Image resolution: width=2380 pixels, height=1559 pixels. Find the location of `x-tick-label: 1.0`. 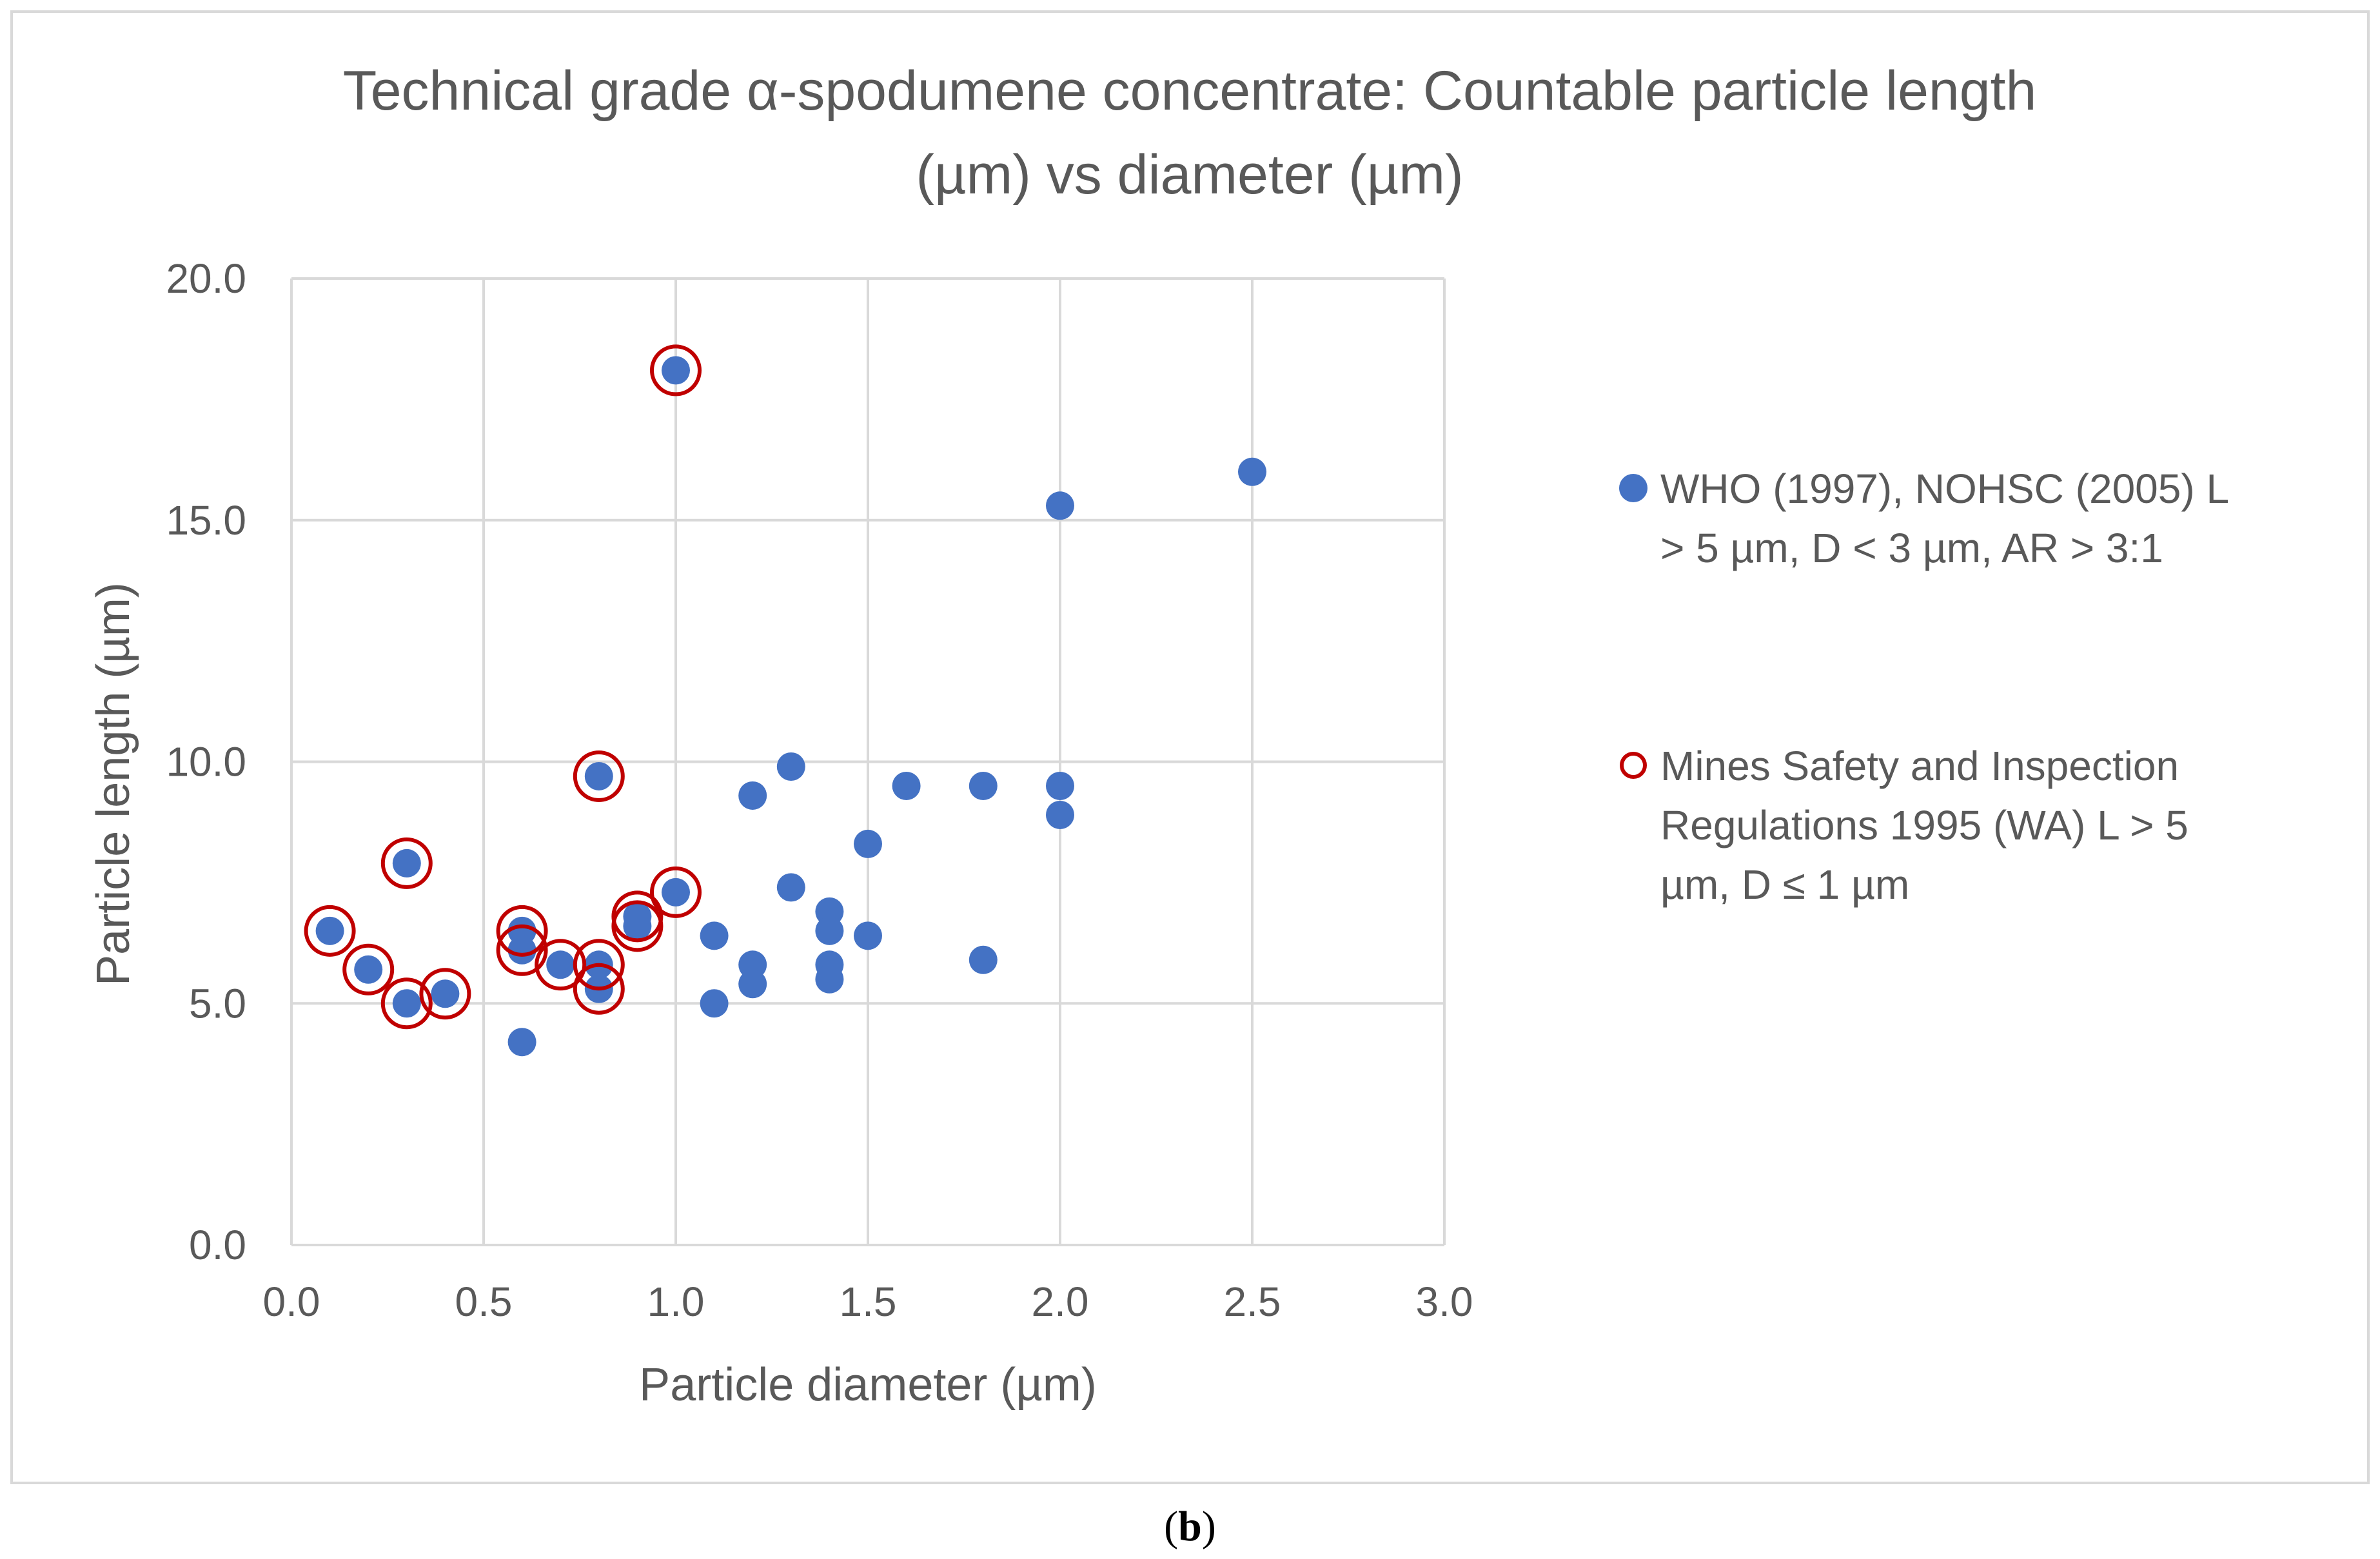

x-tick-label: 1.0 is located at coordinates (676, 1302).